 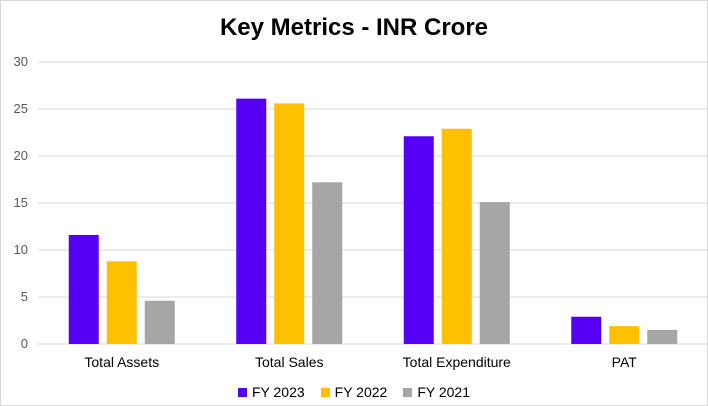 What do you see at coordinates (24, 343) in the screenshot?
I see `y-tick-label: 0` at bounding box center [24, 343].